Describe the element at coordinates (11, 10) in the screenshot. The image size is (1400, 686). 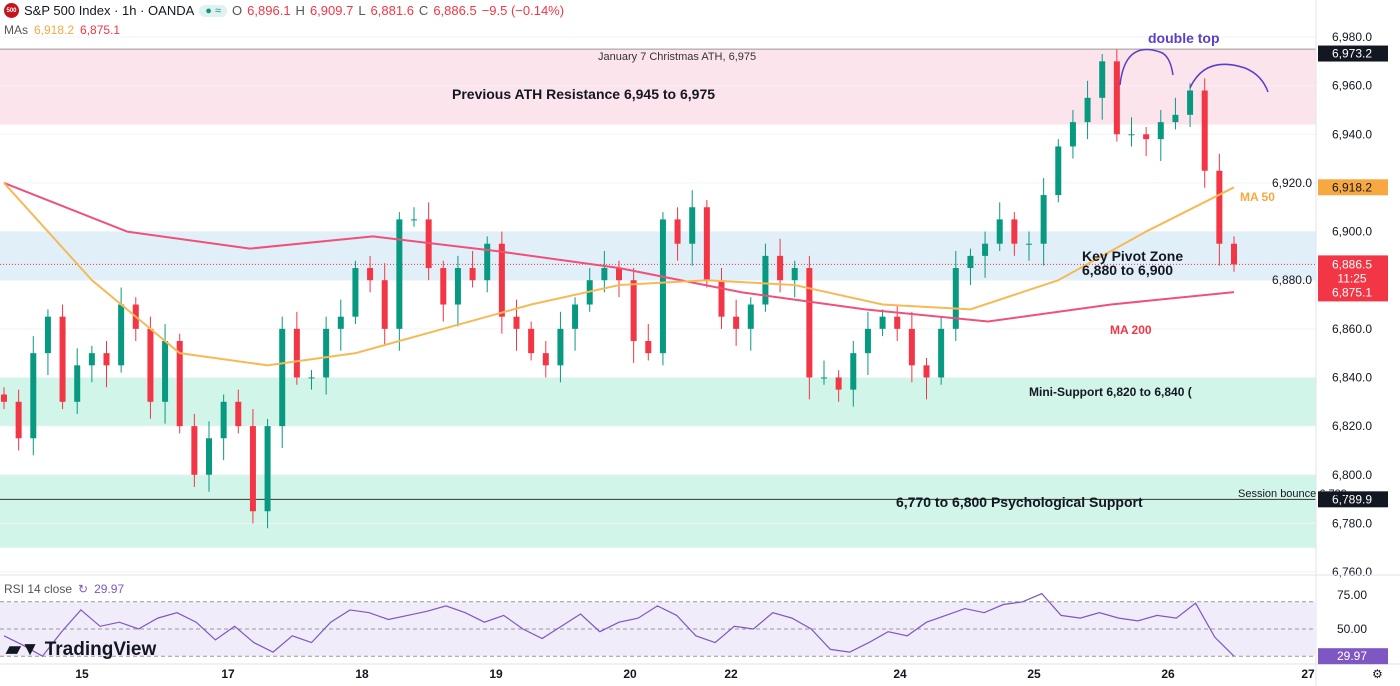
I see `symbol-logo: 500` at that location.